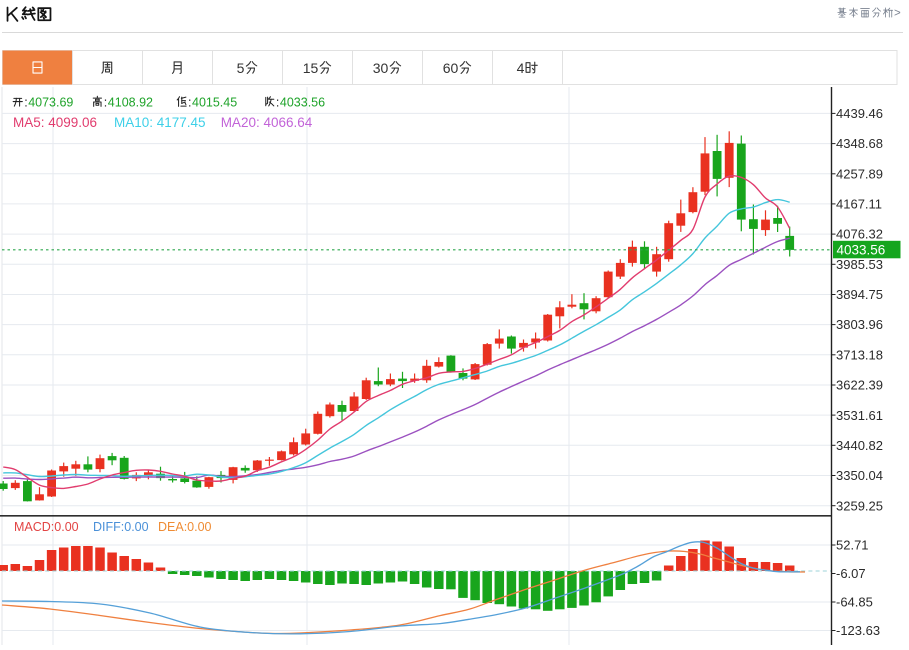 The height and width of the screenshot is (650, 909). I want to click on svg-text: DIFF:0.00, so click(121, 527).